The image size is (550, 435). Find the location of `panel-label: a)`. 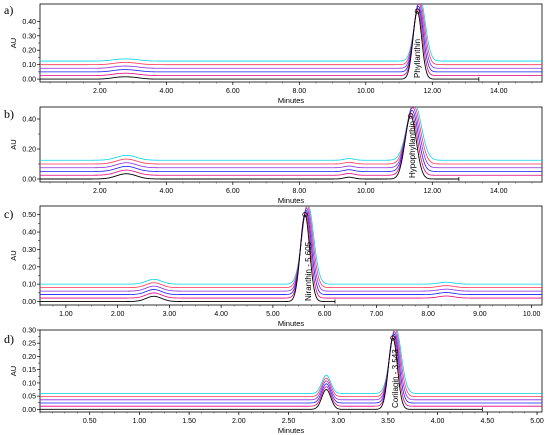

panel-label: a) is located at coordinates (8, 10).